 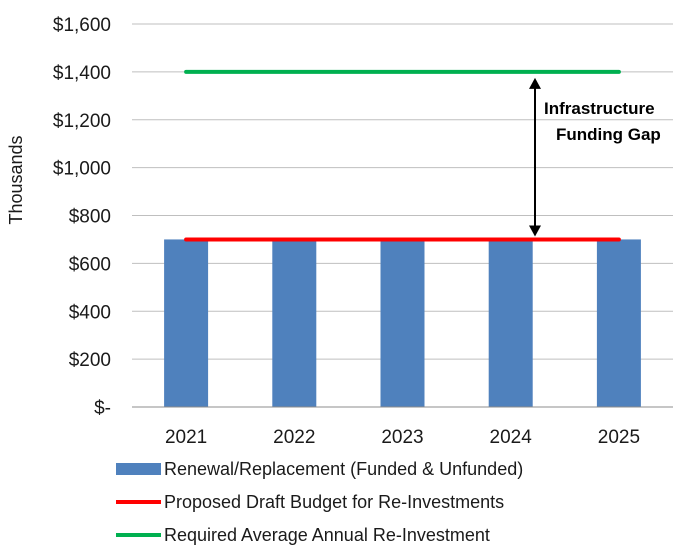 I want to click on x-tick-label: 2022, so click(x=294, y=437).